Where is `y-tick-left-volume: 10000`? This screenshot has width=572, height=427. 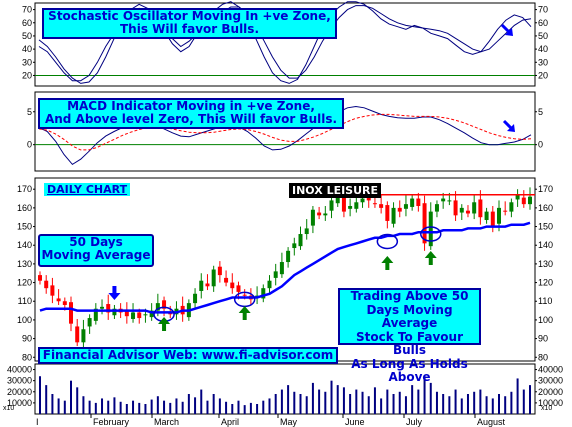
y-tick-left-volume: 10000 is located at coordinates (19, 403).